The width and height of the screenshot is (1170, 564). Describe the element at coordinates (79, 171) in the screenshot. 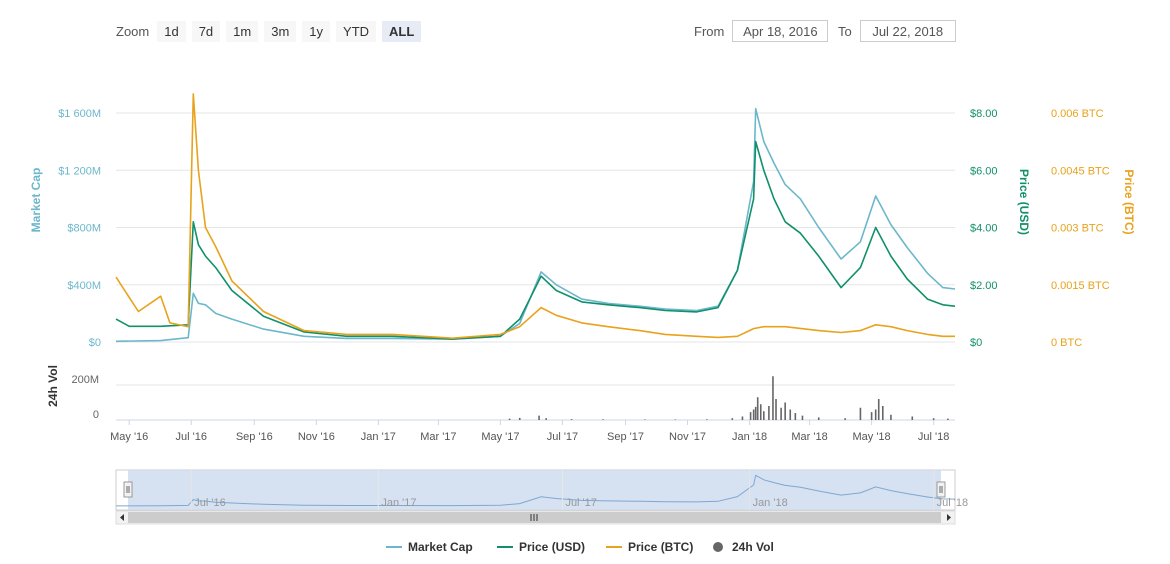

I see `market-cap-tick-label: $1 200M` at that location.